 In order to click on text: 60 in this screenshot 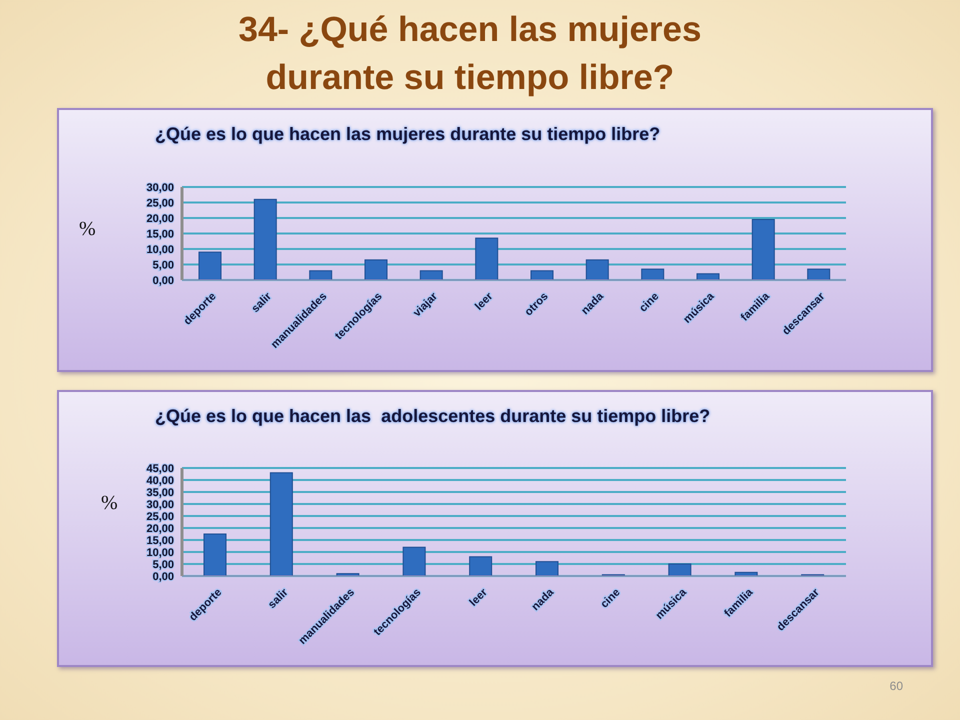, I will do `click(896, 686)`.